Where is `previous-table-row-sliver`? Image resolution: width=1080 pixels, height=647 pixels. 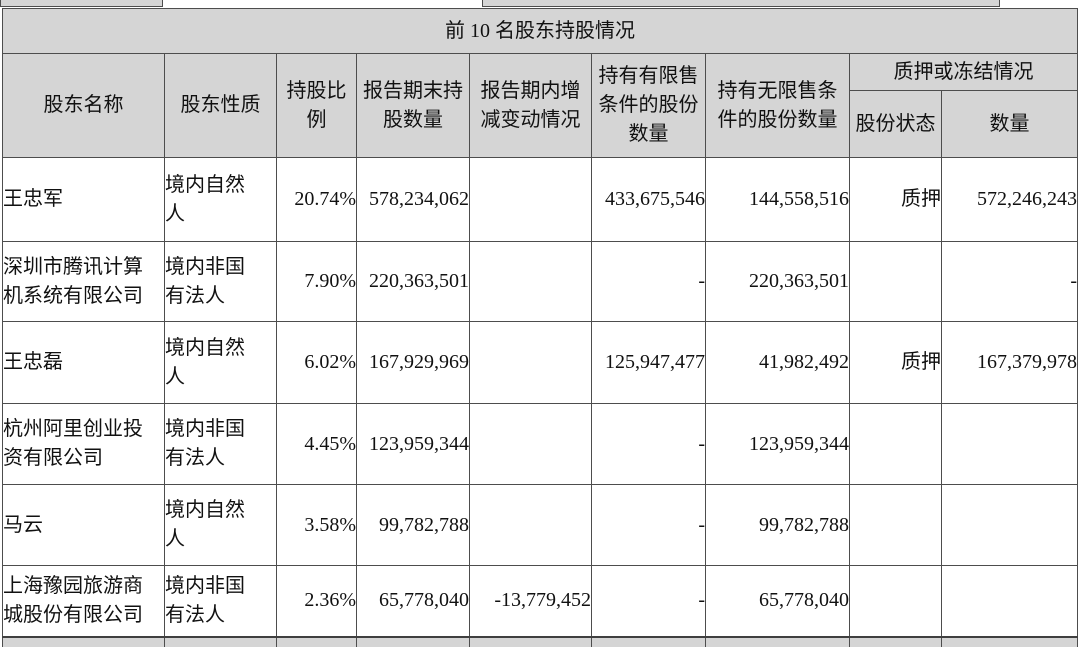
previous-table-row-sliver is located at coordinates (540, 4).